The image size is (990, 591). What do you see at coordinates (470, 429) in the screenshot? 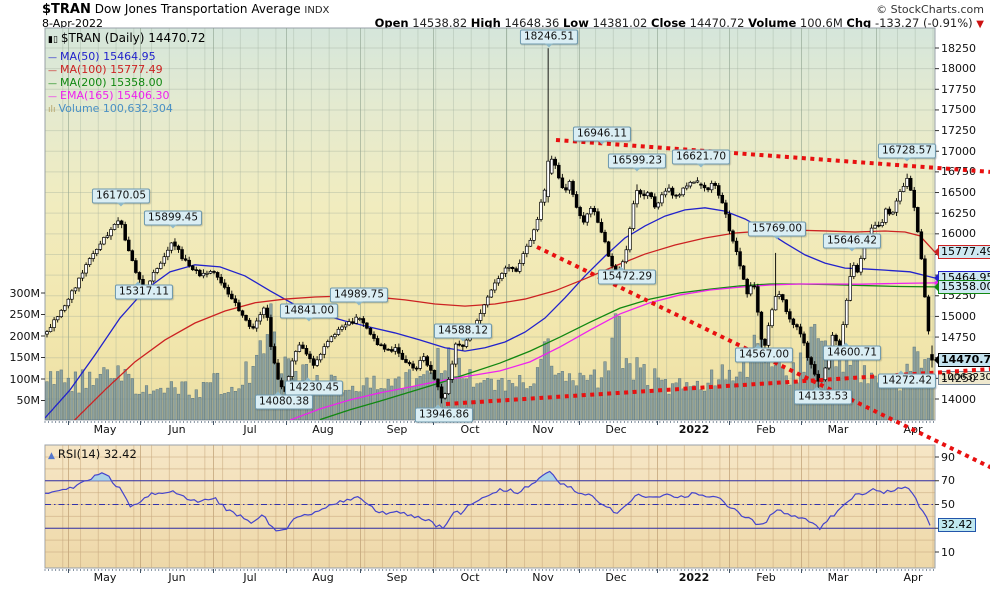
I see `month-label-main: Oct` at bounding box center [470, 429].